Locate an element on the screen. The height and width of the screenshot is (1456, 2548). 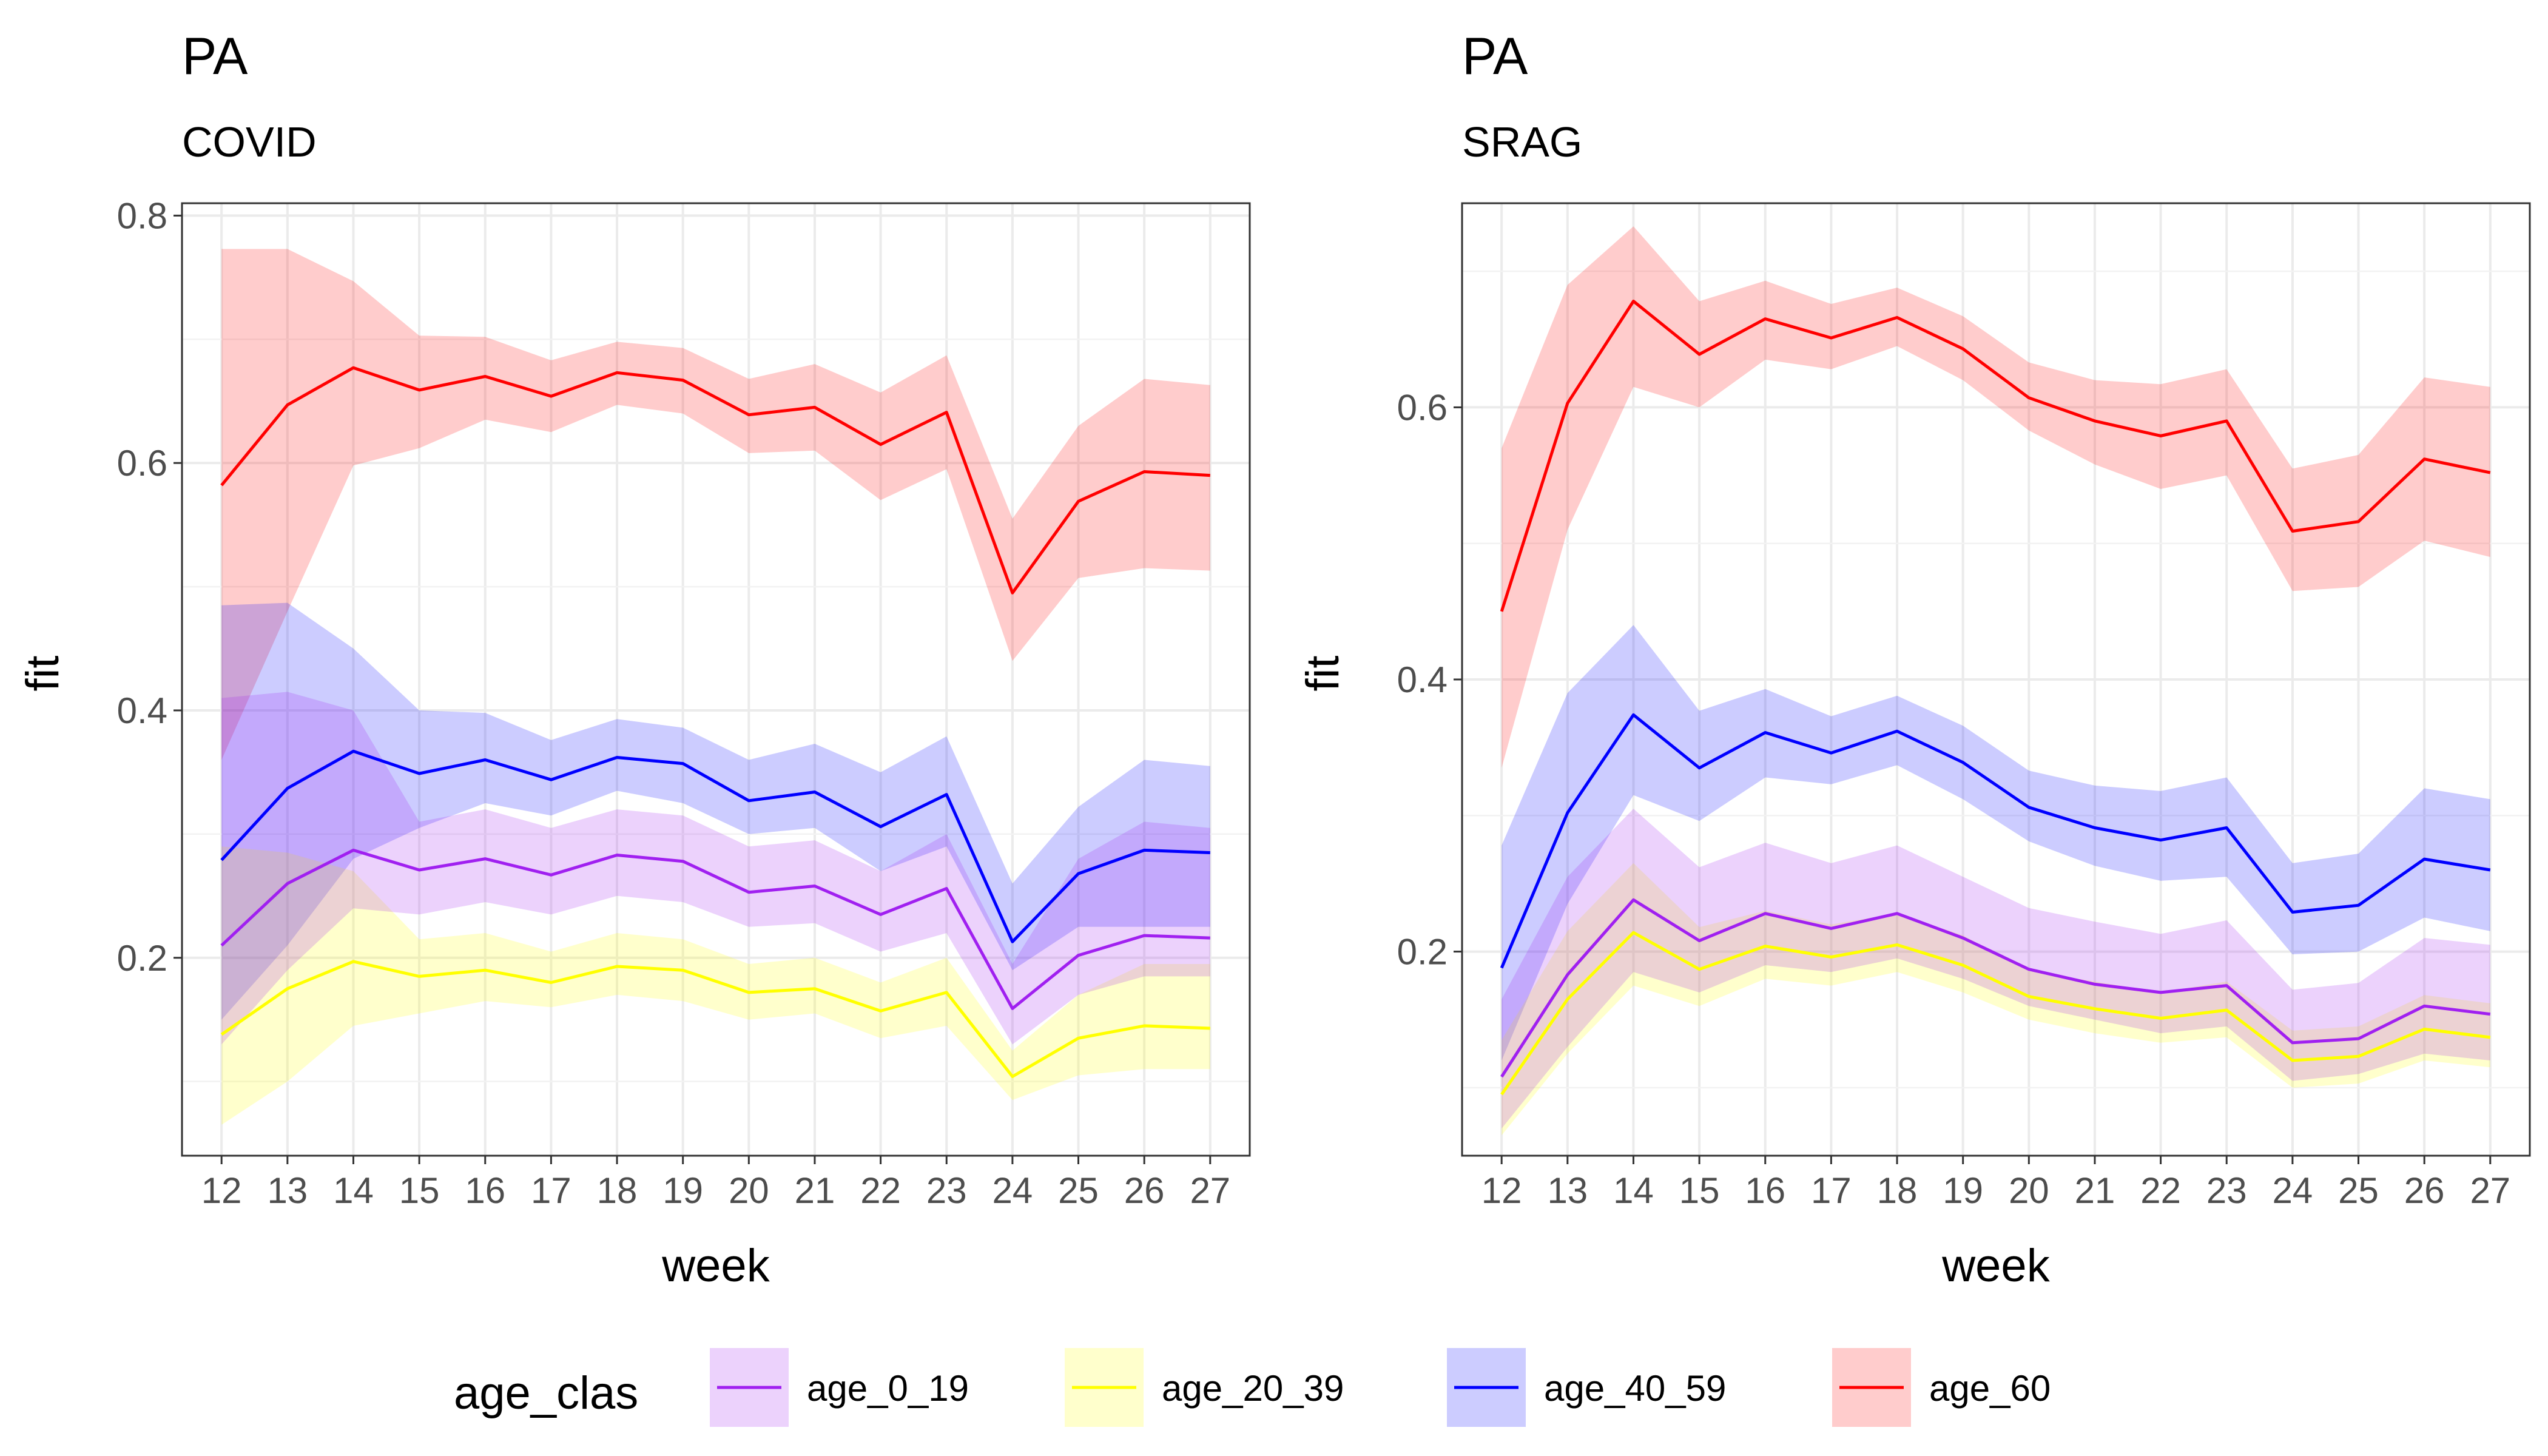
legend-item-age_20_39: age_20_39 is located at coordinates (1204, 1387).